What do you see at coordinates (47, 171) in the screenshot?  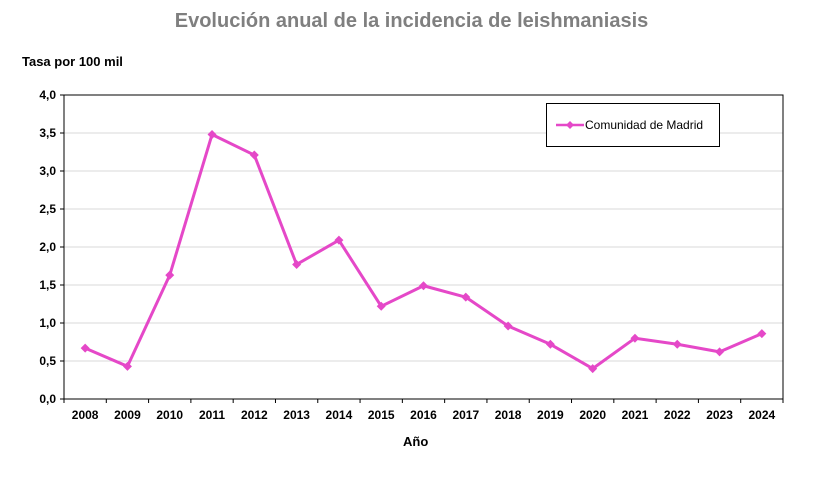 I see `y-tick-label: 3,0` at bounding box center [47, 171].